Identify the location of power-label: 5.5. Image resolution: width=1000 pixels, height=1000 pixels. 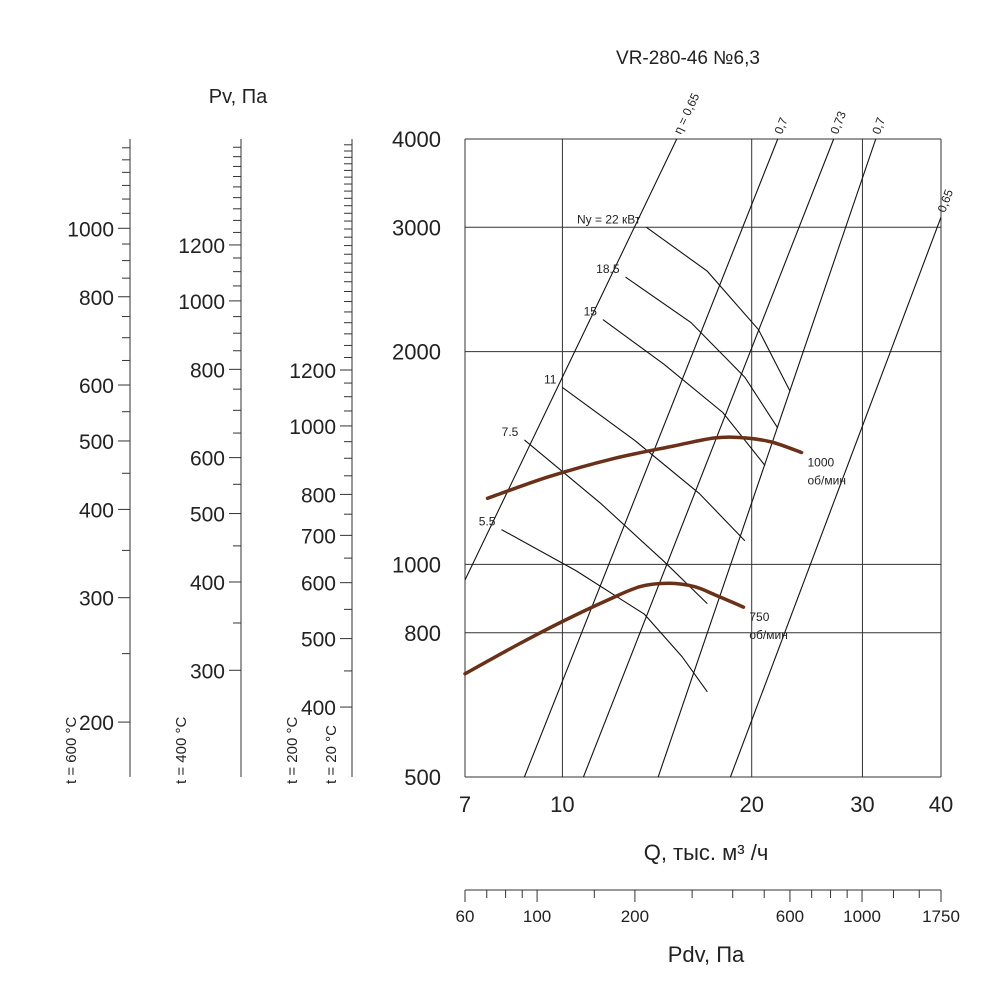
(487, 522).